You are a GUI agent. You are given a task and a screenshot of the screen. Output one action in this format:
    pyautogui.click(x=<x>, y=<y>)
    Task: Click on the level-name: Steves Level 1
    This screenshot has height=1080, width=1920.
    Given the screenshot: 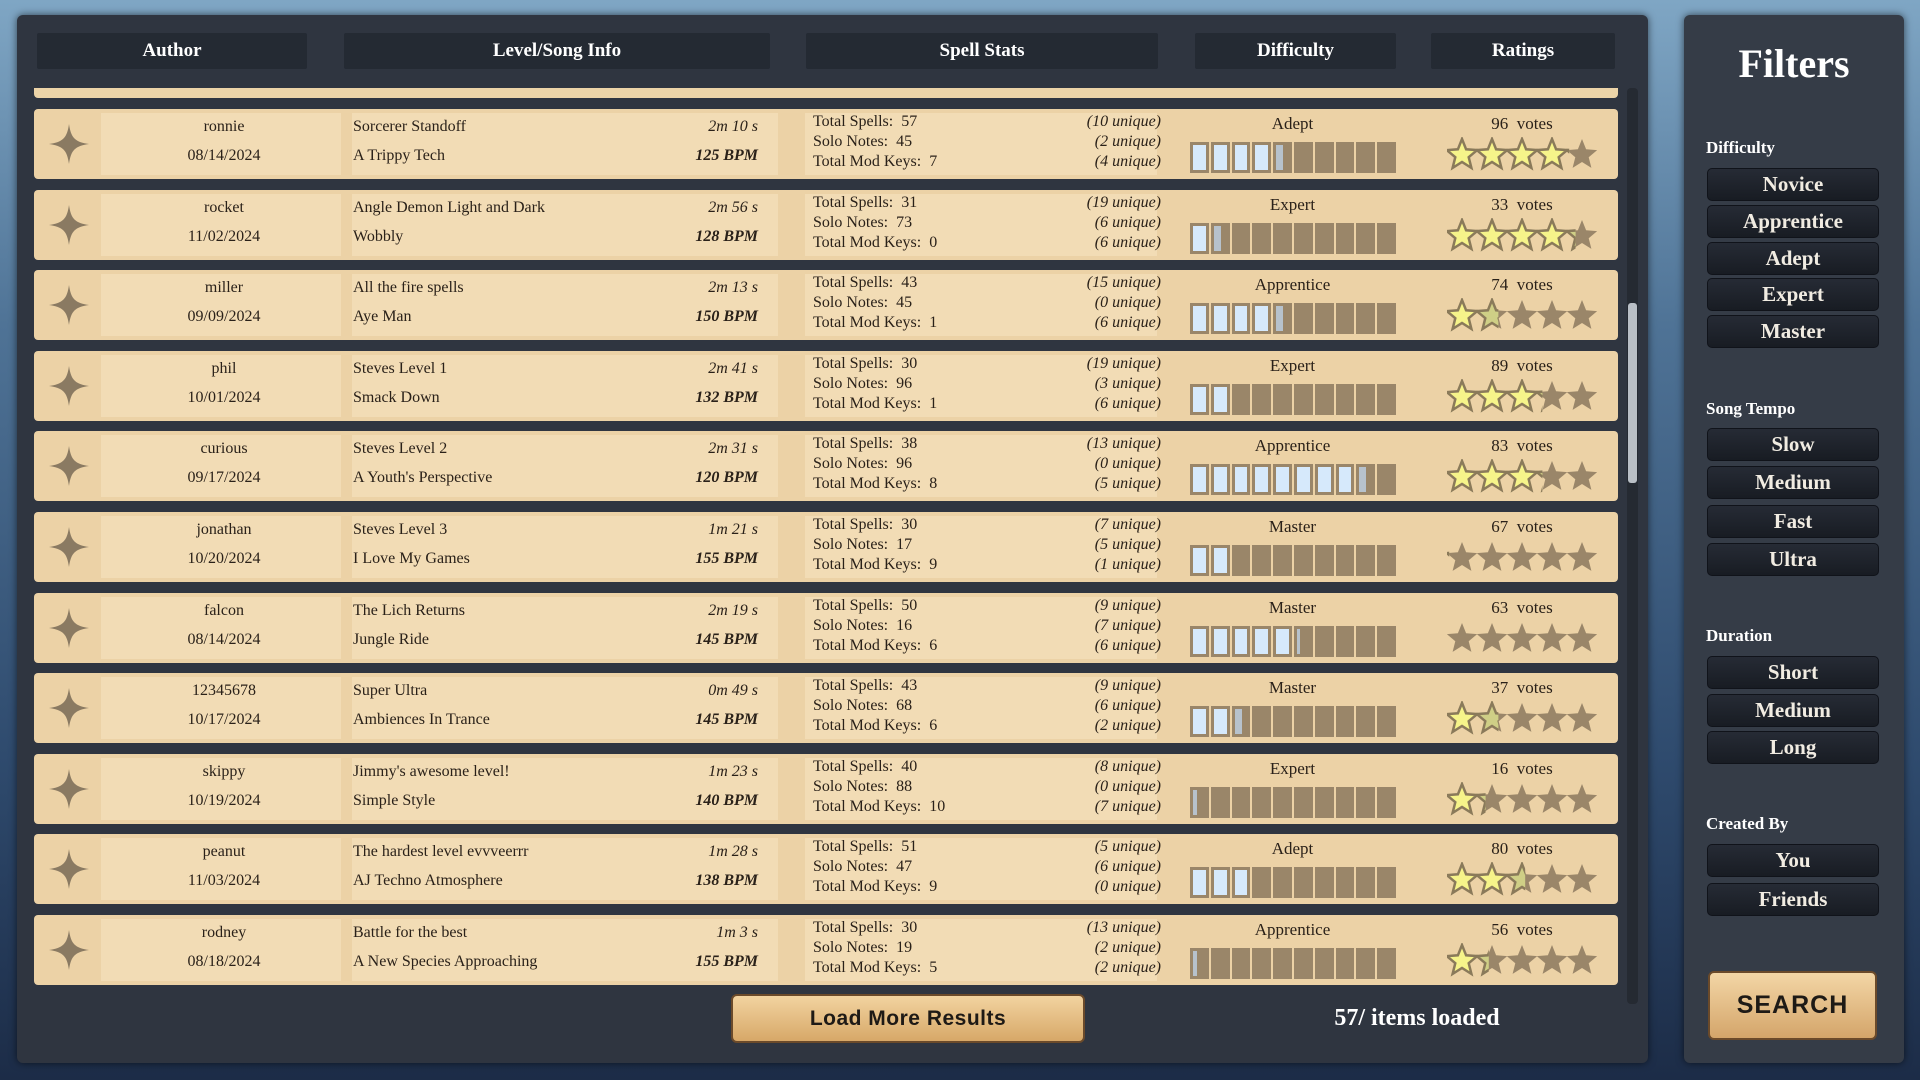 What is the action you would take?
    pyautogui.click(x=400, y=368)
    